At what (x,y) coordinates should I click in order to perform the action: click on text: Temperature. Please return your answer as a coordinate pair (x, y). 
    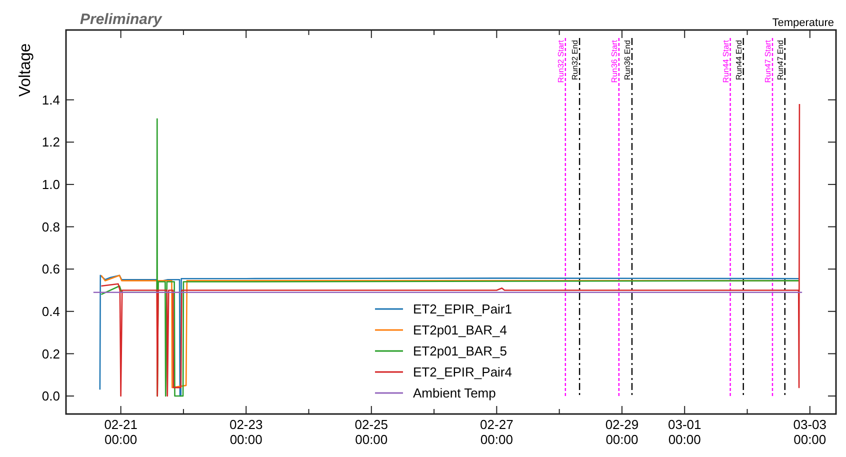
    Looking at the image, I should click on (803, 23).